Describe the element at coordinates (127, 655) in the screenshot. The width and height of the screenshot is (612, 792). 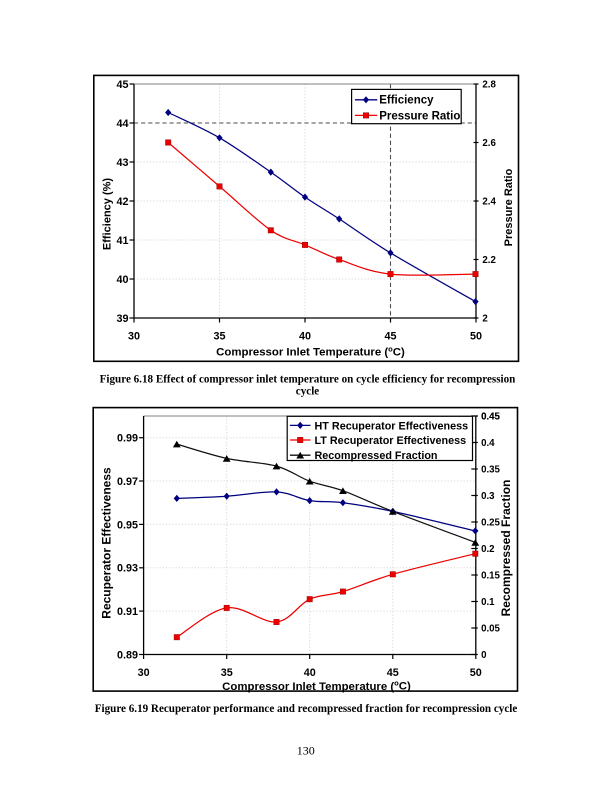
I see `svg-text: 0.89` at that location.